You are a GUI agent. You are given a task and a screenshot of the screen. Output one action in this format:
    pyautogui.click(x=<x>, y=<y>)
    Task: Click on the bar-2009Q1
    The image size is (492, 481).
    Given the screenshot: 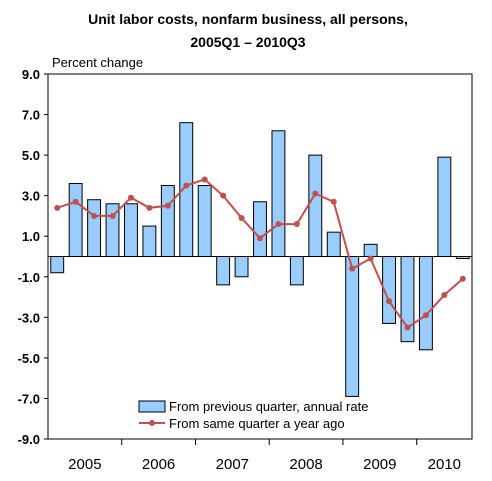 What is the action you would take?
    pyautogui.click(x=352, y=326)
    